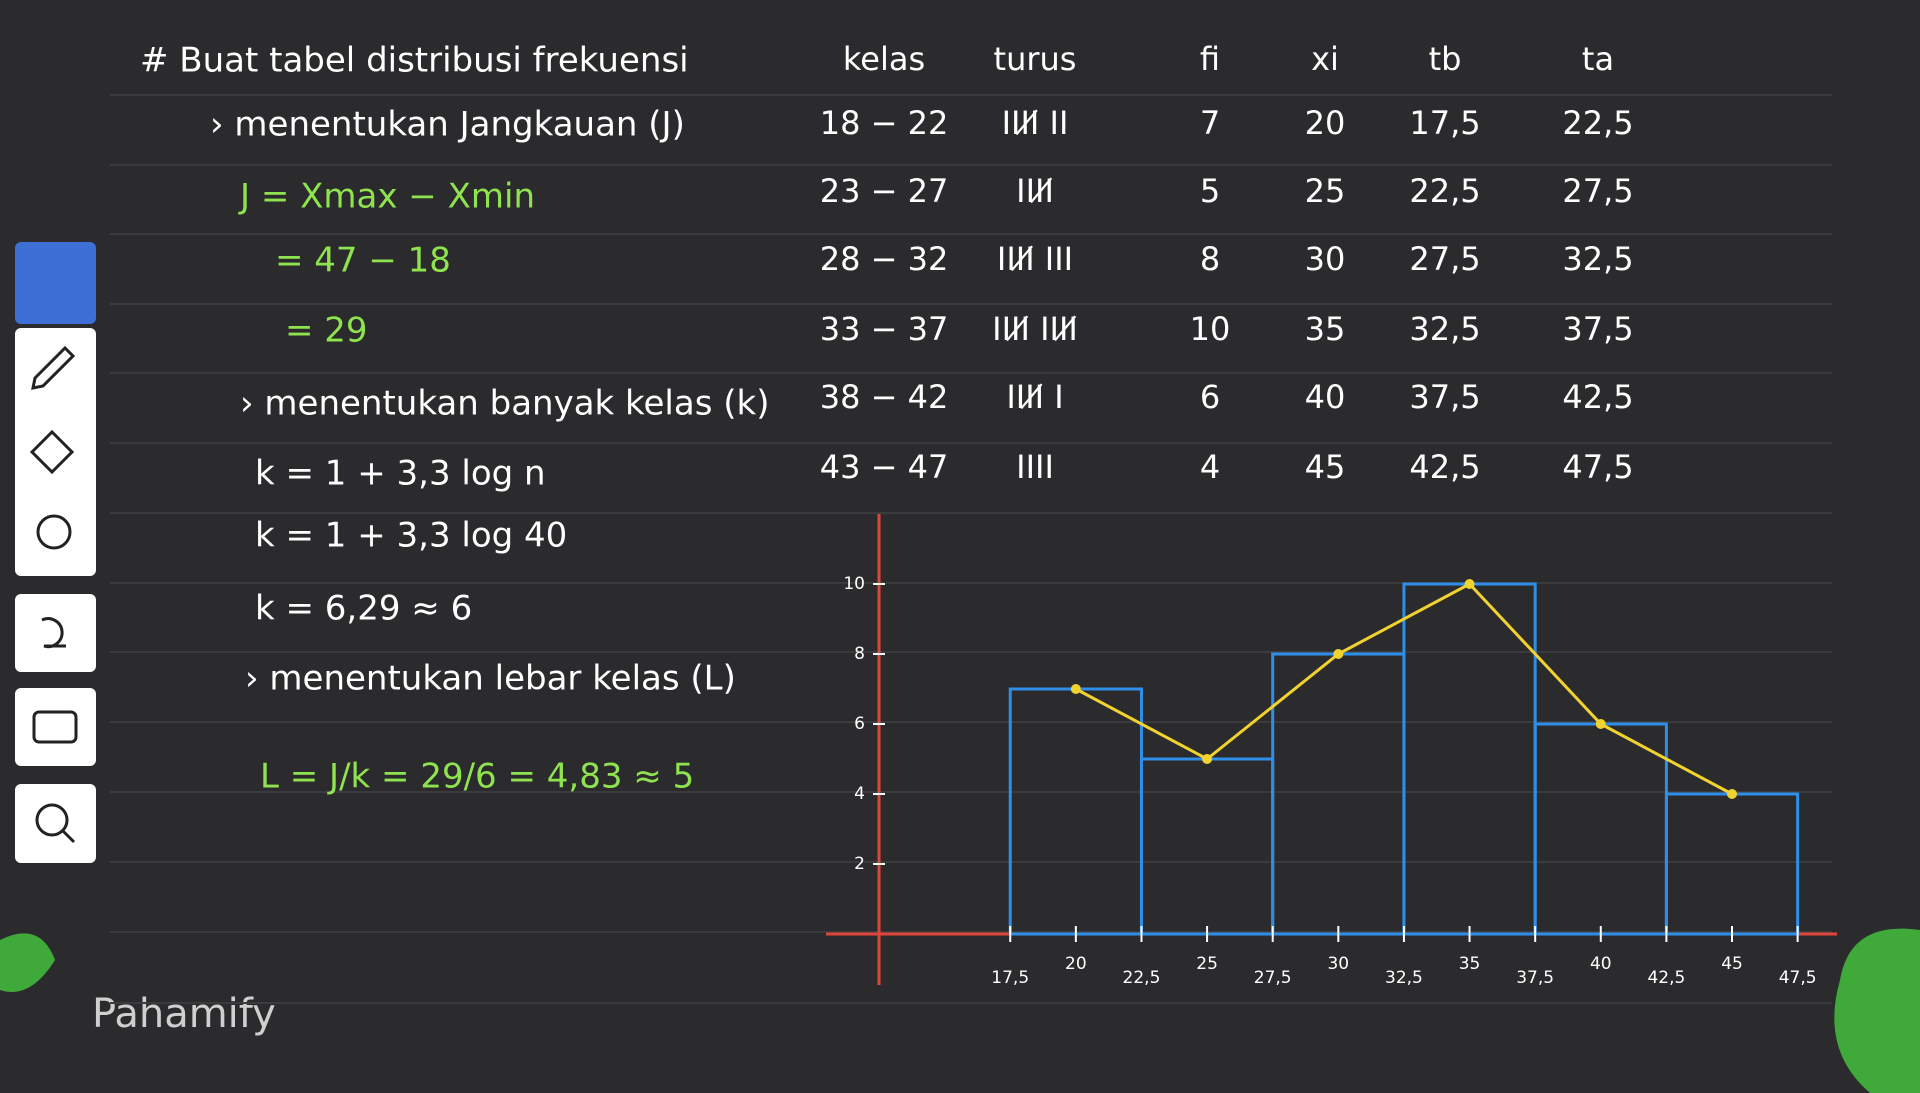 Image resolution: width=1920 pixels, height=1093 pixels. I want to click on shape-tool, so click(55, 727).